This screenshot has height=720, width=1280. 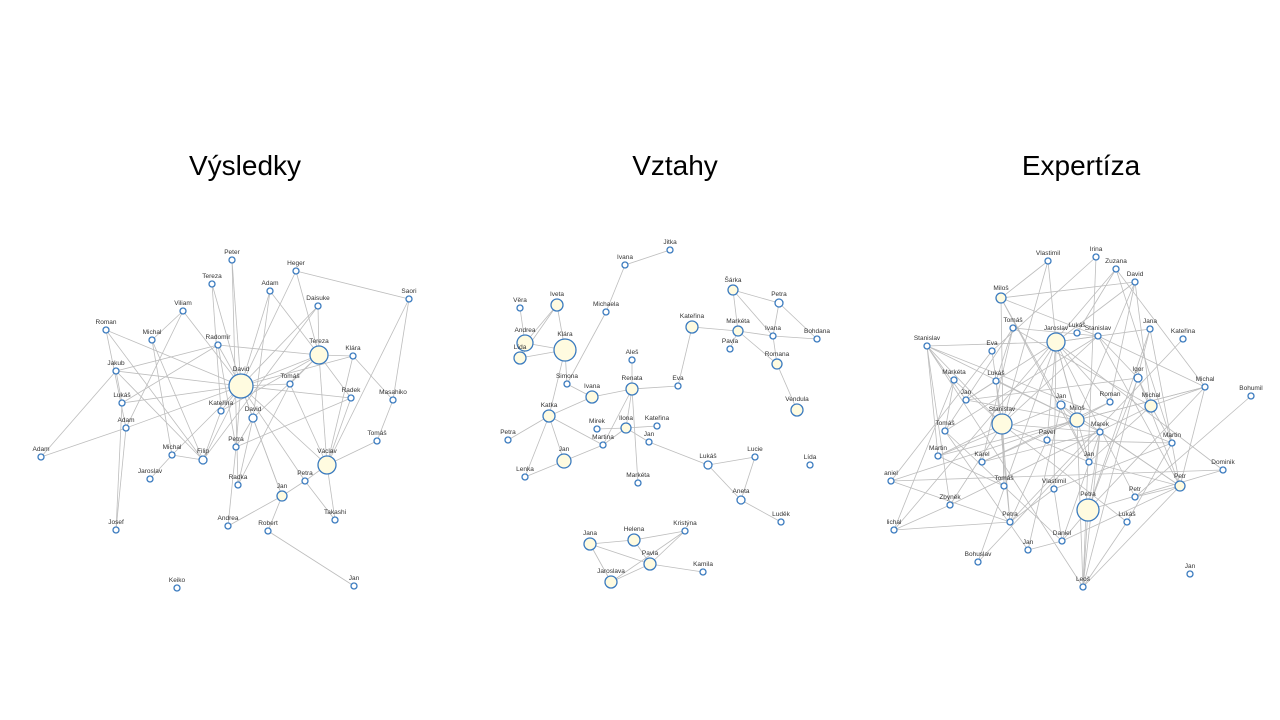 What do you see at coordinates (703, 564) in the screenshot?
I see `node-label: Kamila` at bounding box center [703, 564].